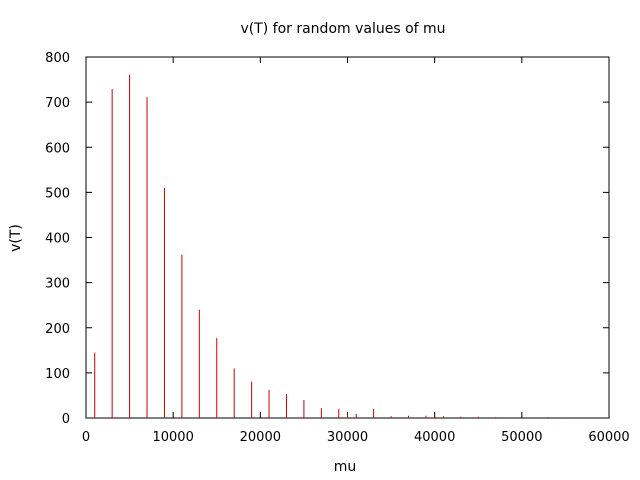 This screenshot has width=640, height=480. What do you see at coordinates (172, 437) in the screenshot?
I see `x-tick-label: 10000` at bounding box center [172, 437].